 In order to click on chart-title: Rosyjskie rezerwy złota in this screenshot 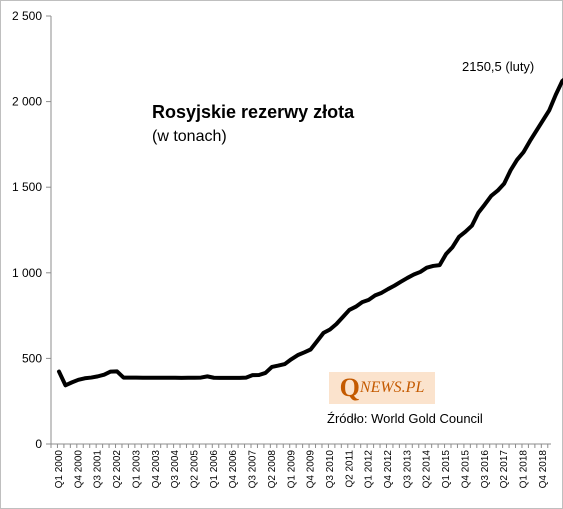, I will do `click(253, 112)`.